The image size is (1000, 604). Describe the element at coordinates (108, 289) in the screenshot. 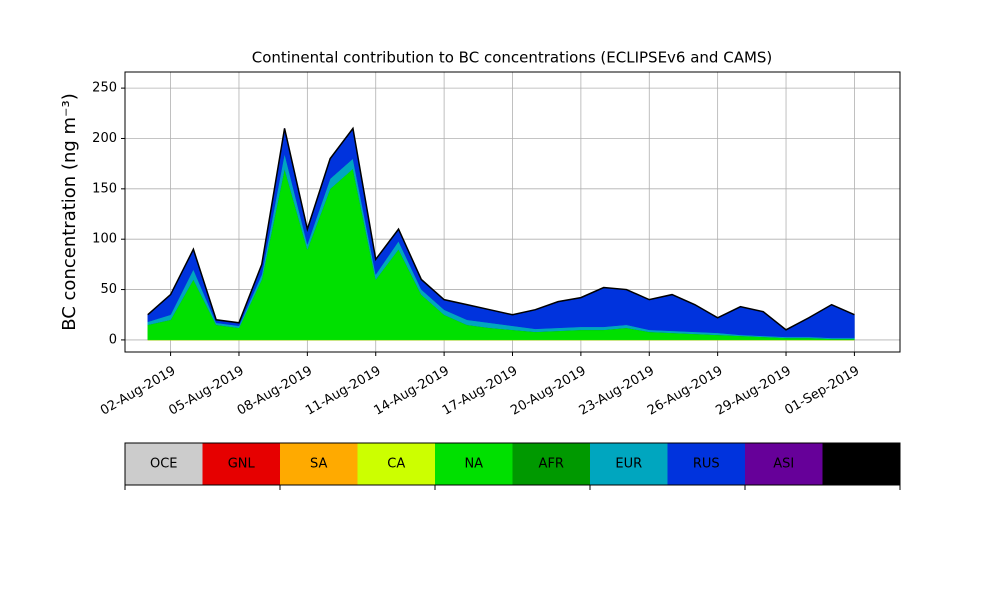

I see `y-tick-label: 50` at that location.